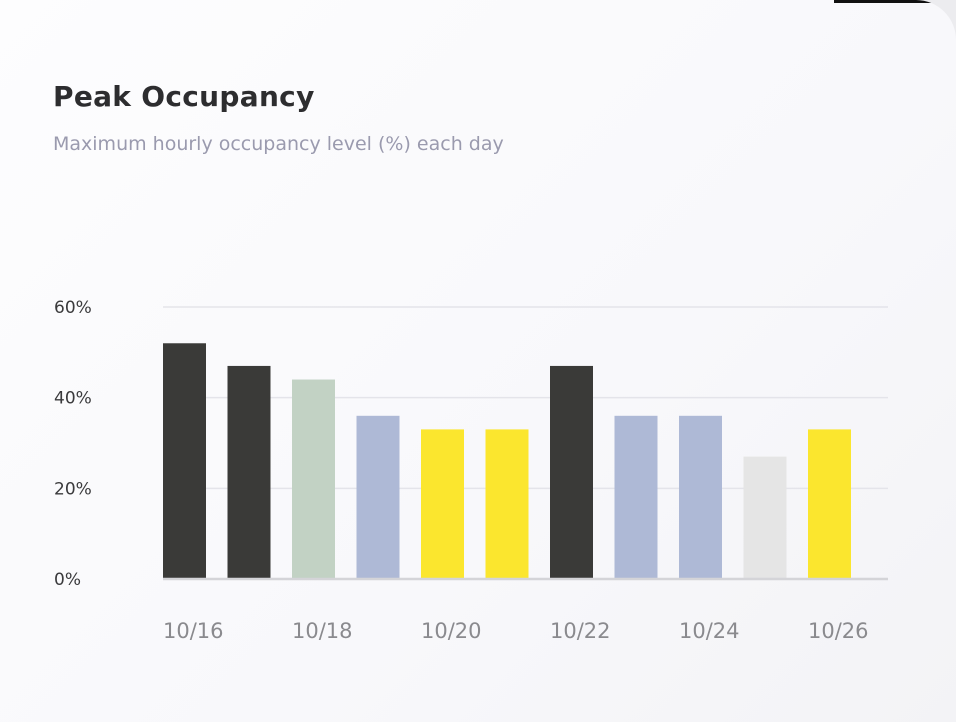 The width and height of the screenshot is (956, 722). I want to click on x-tick-label: 10/26, so click(838, 631).